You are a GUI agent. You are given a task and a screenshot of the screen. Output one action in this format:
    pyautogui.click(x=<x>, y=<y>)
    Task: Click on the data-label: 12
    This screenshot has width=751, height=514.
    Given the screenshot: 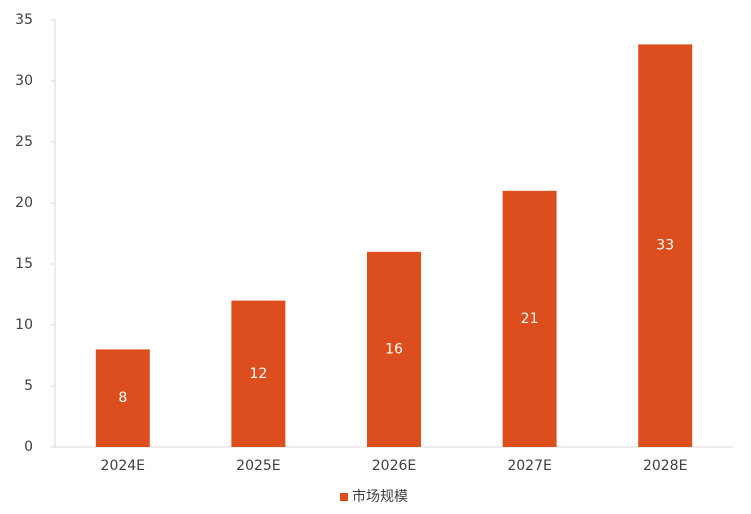 What is the action you would take?
    pyautogui.click(x=258, y=374)
    